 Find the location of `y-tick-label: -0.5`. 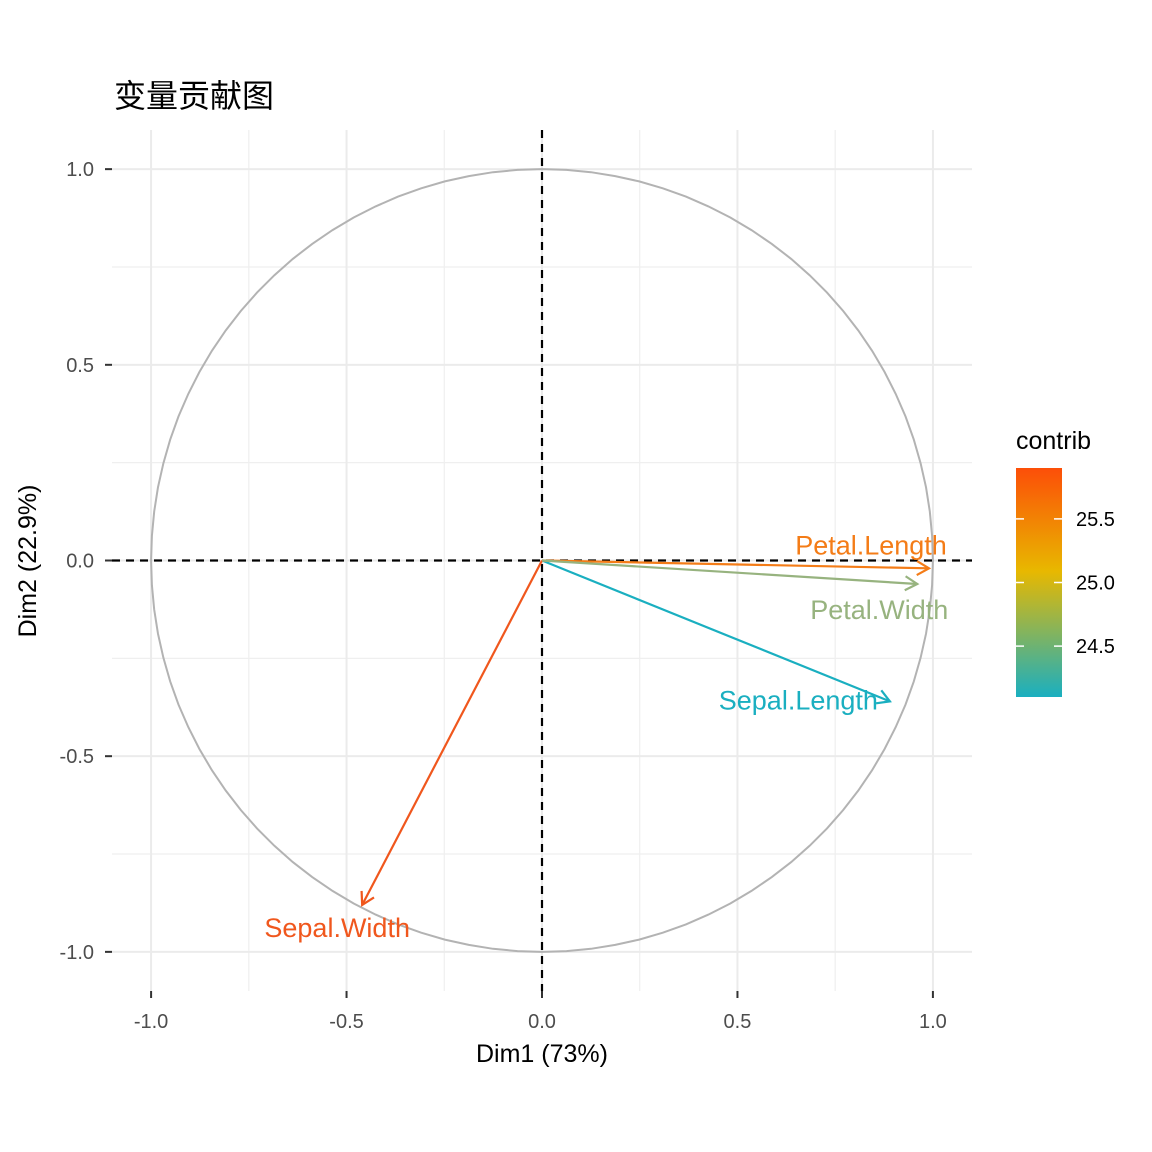

y-tick-label: -0.5 is located at coordinates (77, 757).